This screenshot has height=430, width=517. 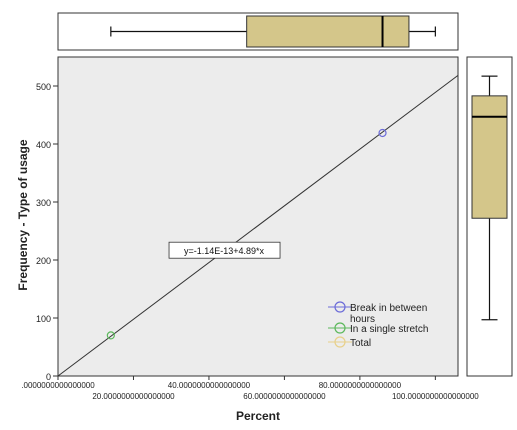 I want to click on x-tick-label: 80.0000000000000000, so click(x=360, y=385).